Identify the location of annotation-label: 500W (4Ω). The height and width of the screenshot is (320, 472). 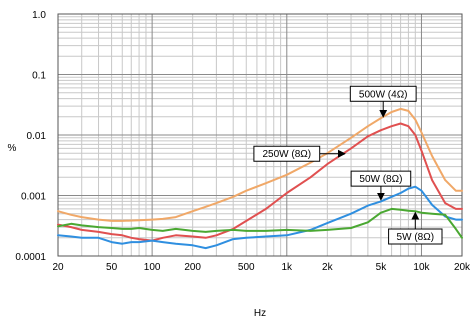
(383, 94).